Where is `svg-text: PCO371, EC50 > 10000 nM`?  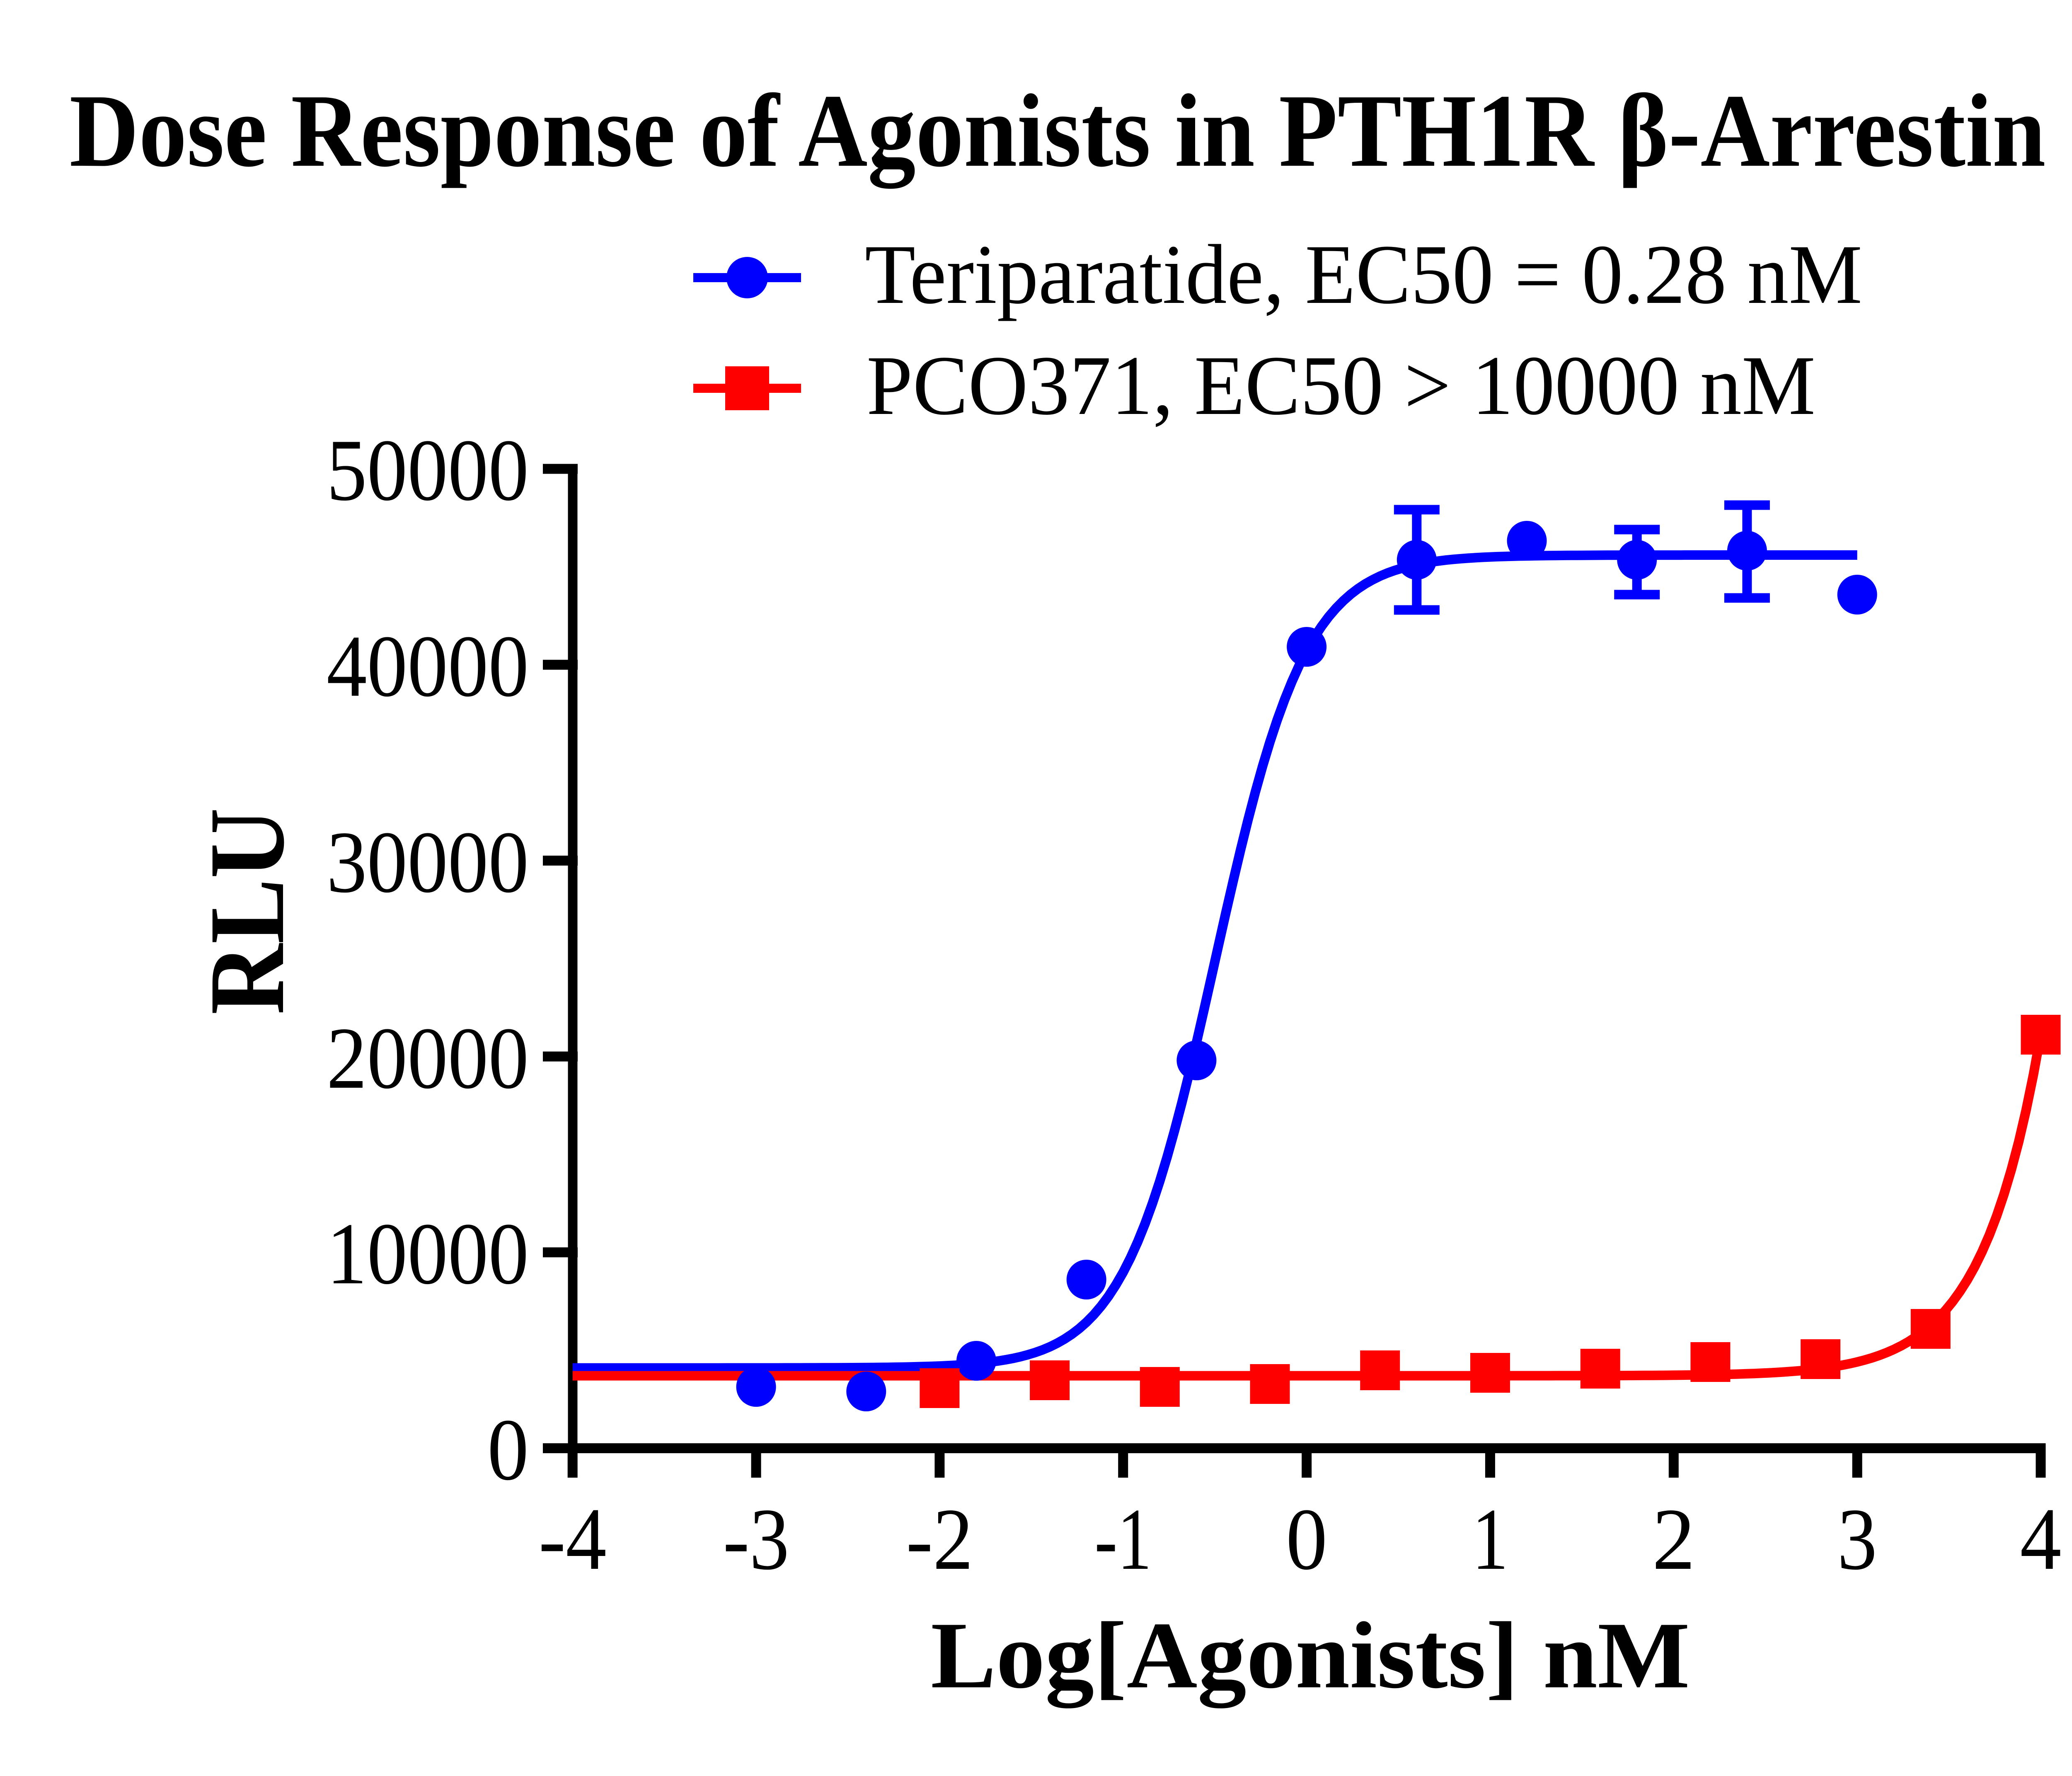
svg-text: PCO371, EC50 > 10000 nM is located at coordinates (1341, 386).